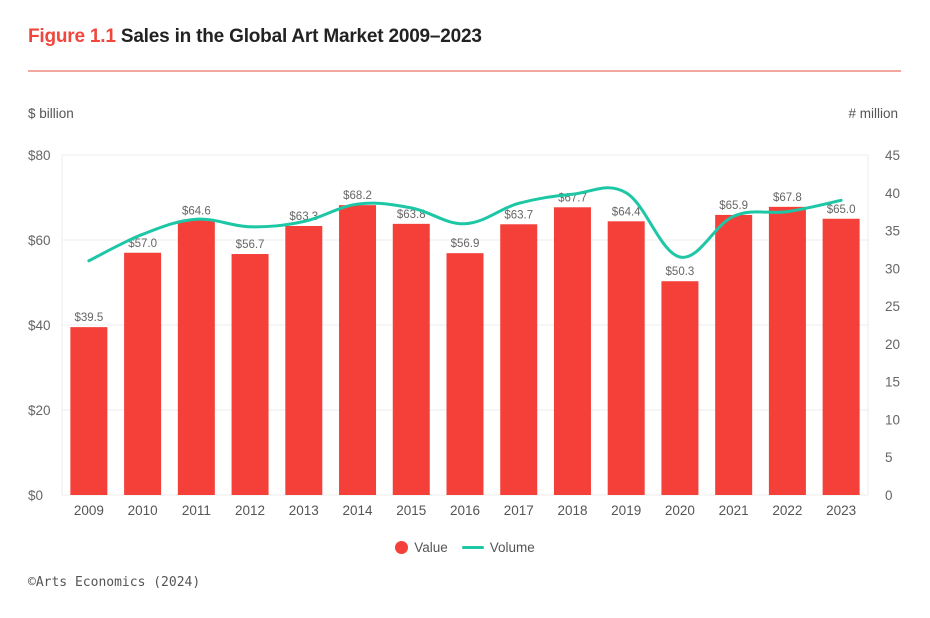 Image resolution: width=930 pixels, height=618 pixels. Describe the element at coordinates (196, 211) in the screenshot. I see `bar-data-label: $64.6` at that location.